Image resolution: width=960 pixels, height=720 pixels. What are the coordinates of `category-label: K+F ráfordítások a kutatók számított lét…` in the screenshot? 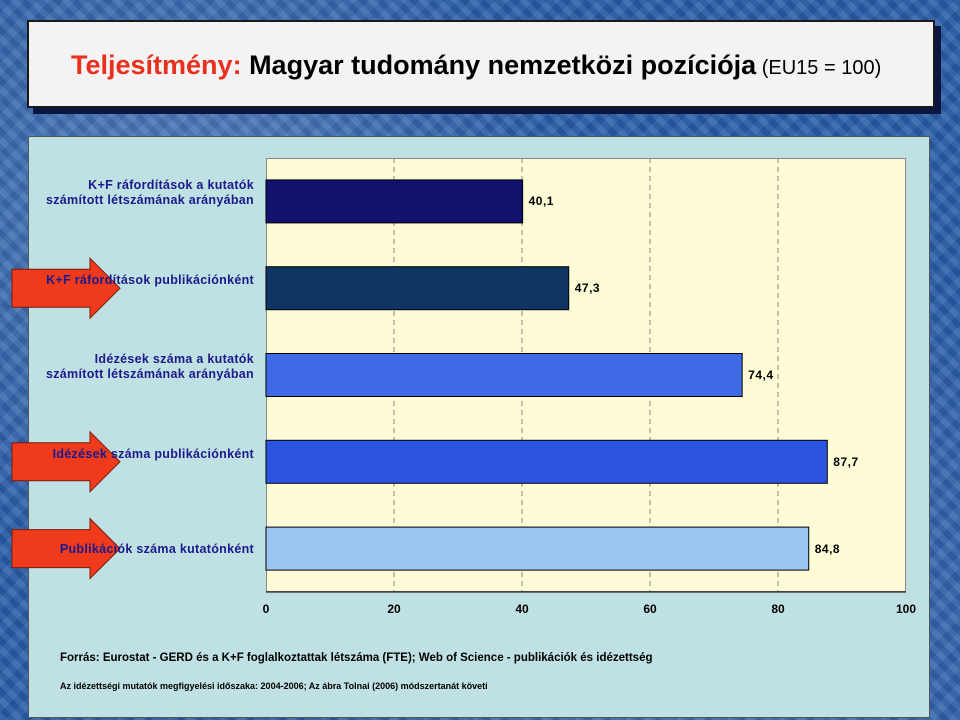 It's located at (150, 192).